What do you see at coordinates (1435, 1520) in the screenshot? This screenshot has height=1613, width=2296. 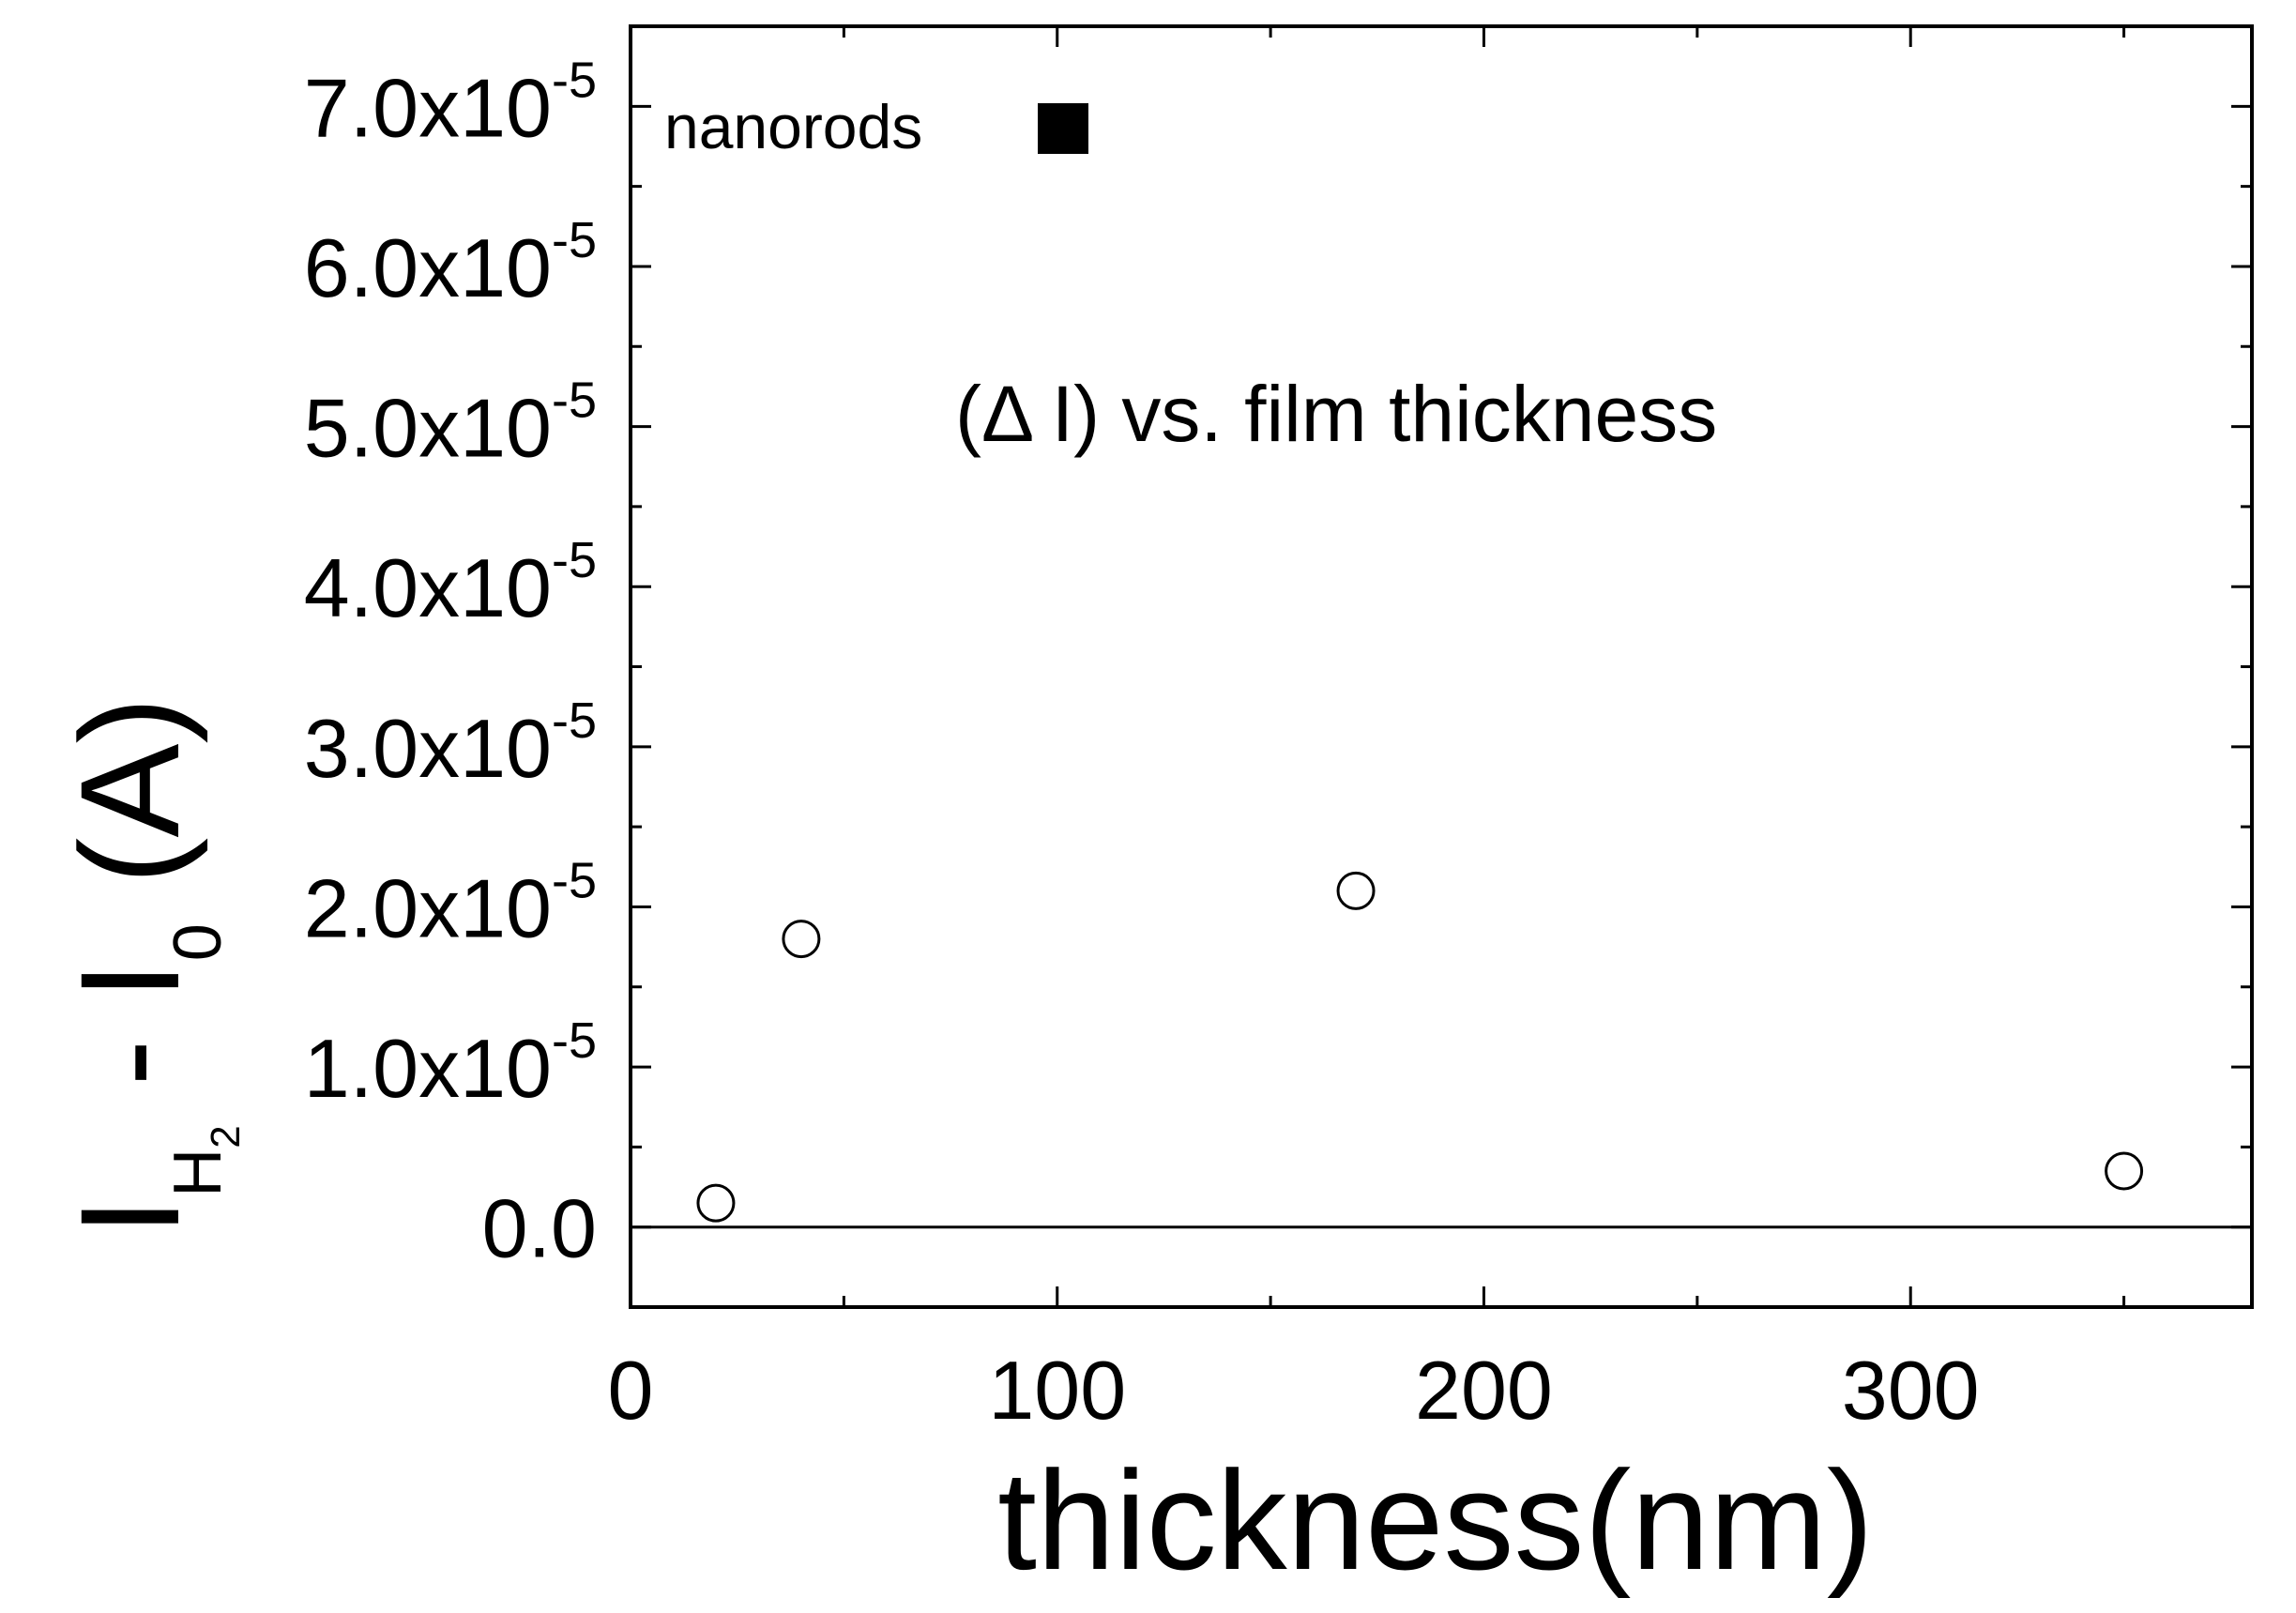 I see `x-axis-label: thickness(nm)` at bounding box center [1435, 1520].